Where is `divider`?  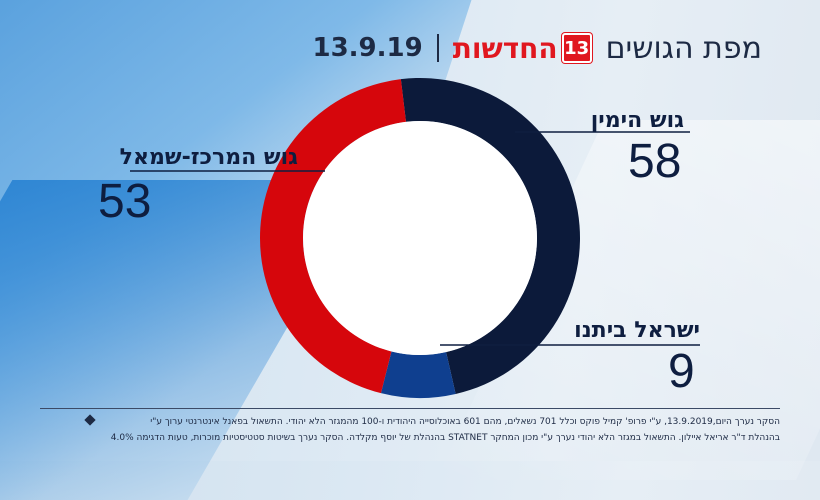 divider is located at coordinates (437, 48).